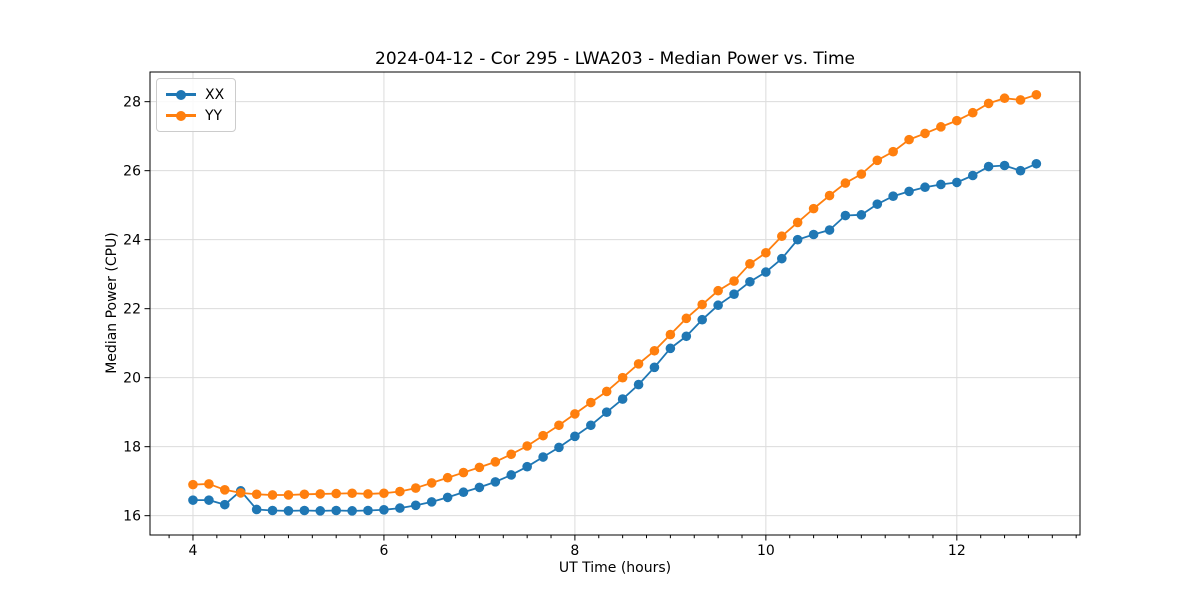  I want to click on x-tick-label: 6, so click(383, 551).